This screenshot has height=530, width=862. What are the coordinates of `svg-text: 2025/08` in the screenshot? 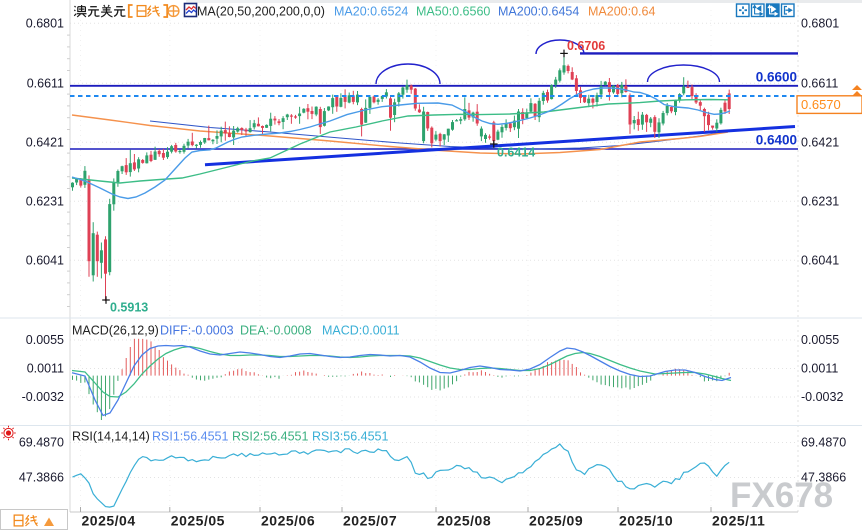 It's located at (464, 521).